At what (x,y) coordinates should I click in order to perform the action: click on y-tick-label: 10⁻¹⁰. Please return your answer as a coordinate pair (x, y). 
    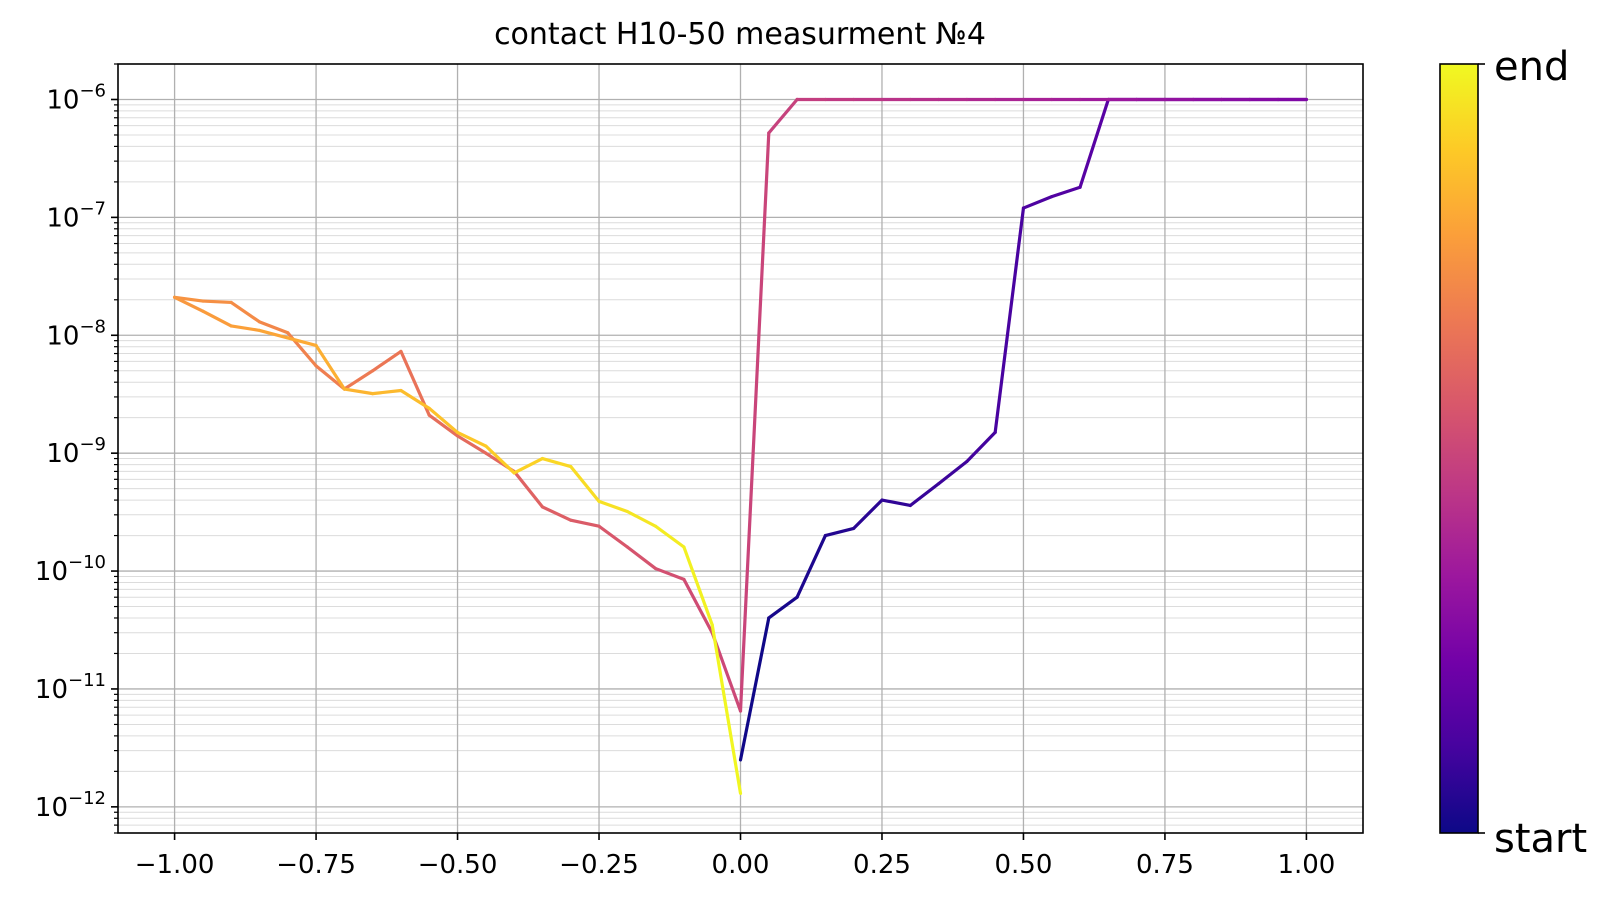
    Looking at the image, I should click on (70, 569).